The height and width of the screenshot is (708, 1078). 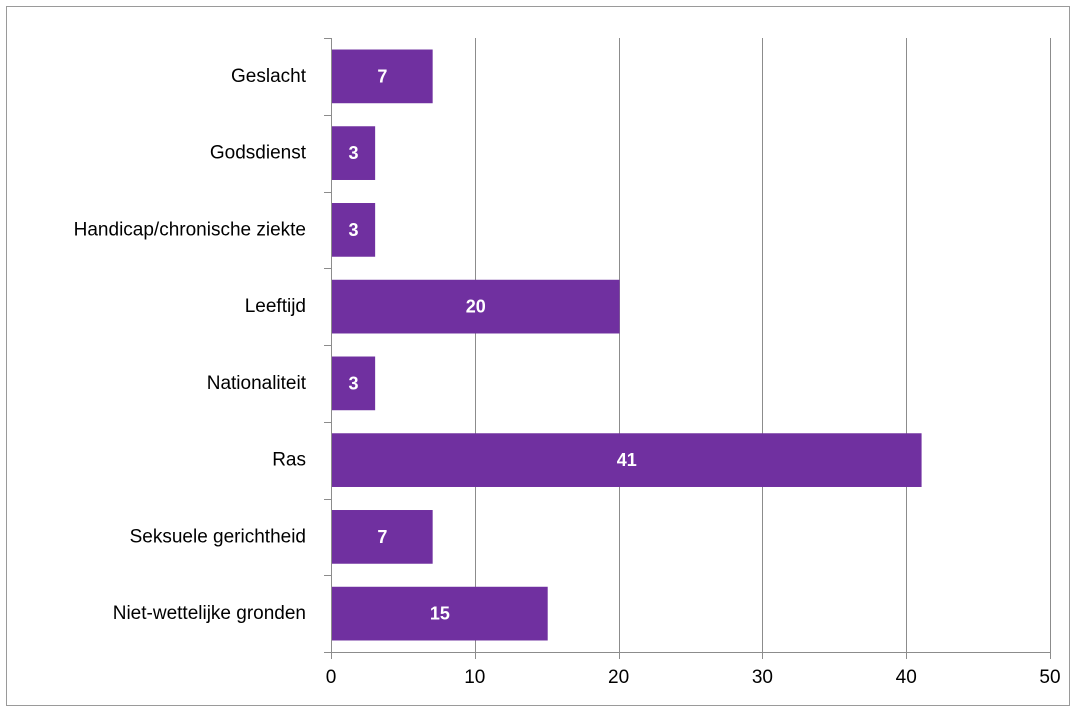 I want to click on data-label: 20, so click(x=476, y=307).